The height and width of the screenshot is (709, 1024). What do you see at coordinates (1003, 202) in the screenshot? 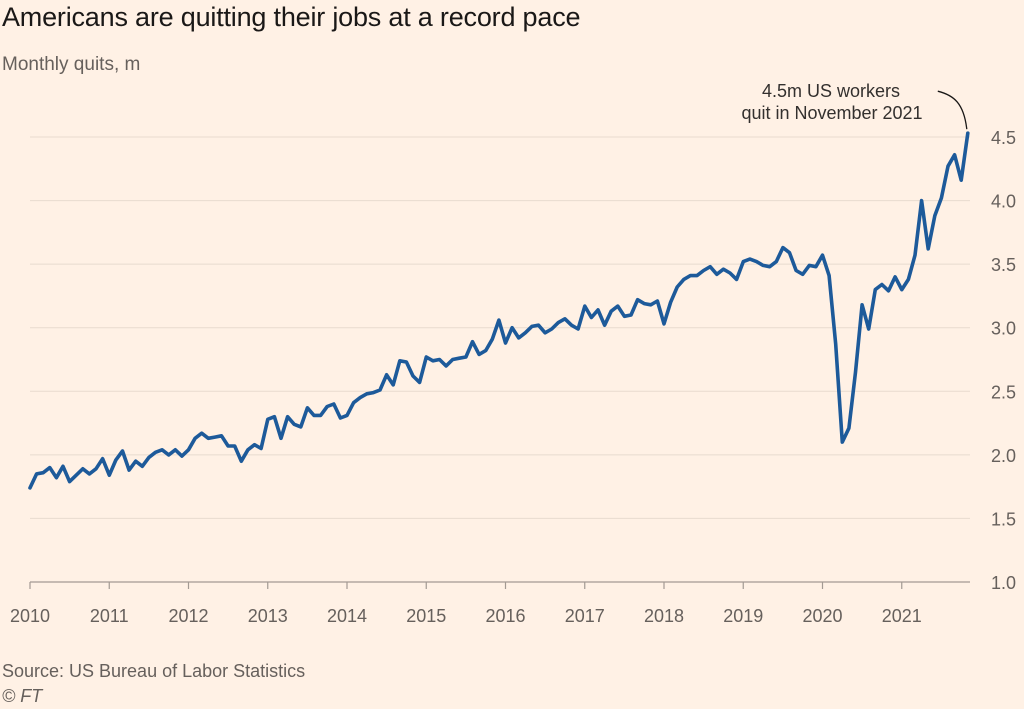
I see `y-tick-label: 4.0` at bounding box center [1003, 202].